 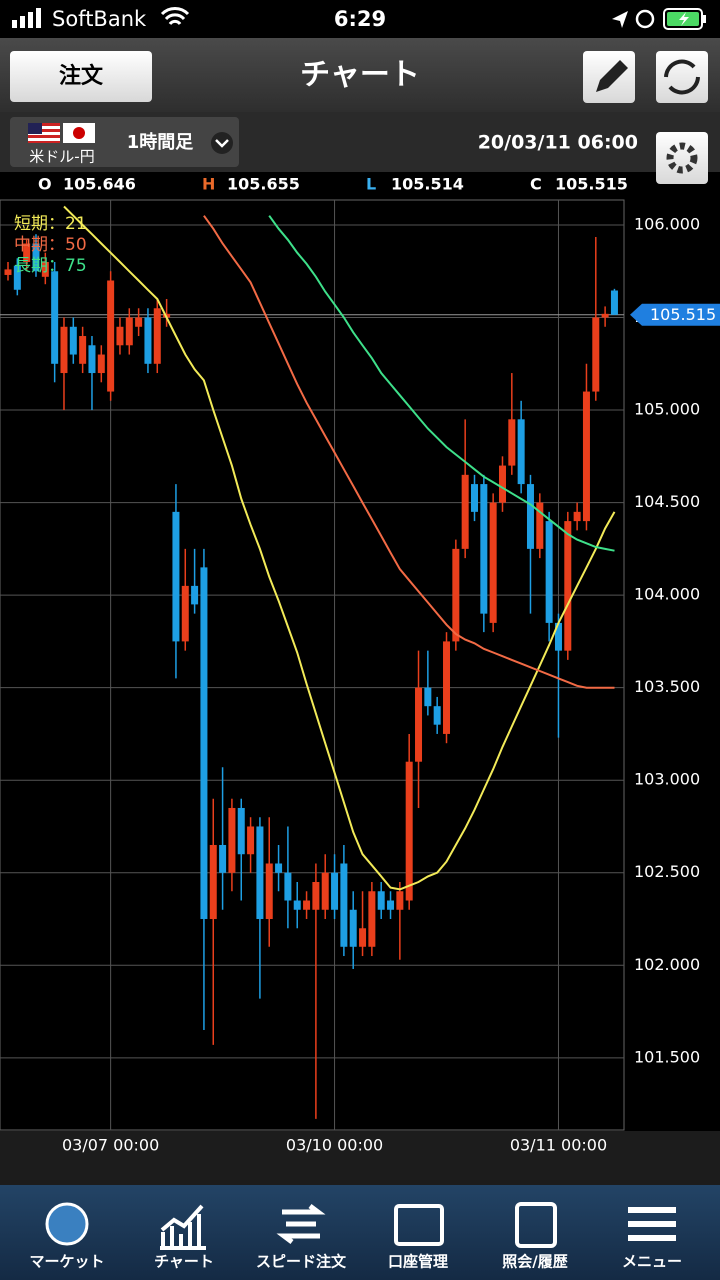 I want to click on y-tick-label: 104.500, so click(x=667, y=501).